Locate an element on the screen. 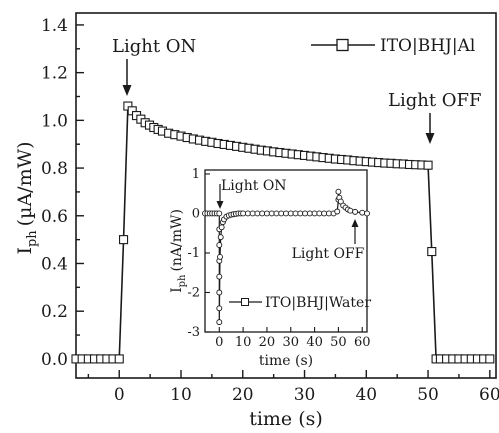  inset-legend-marker is located at coordinates (245, 302).